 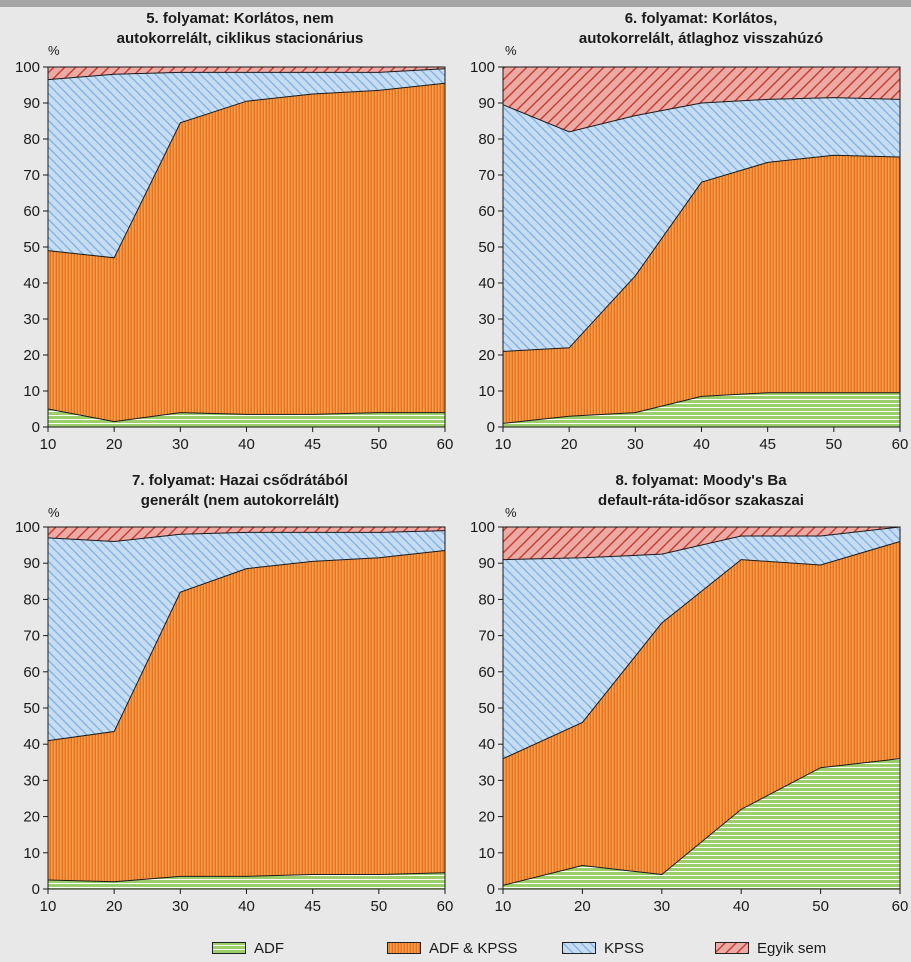 What do you see at coordinates (579, 948) in the screenshot?
I see `legend-swatch-kpss` at bounding box center [579, 948].